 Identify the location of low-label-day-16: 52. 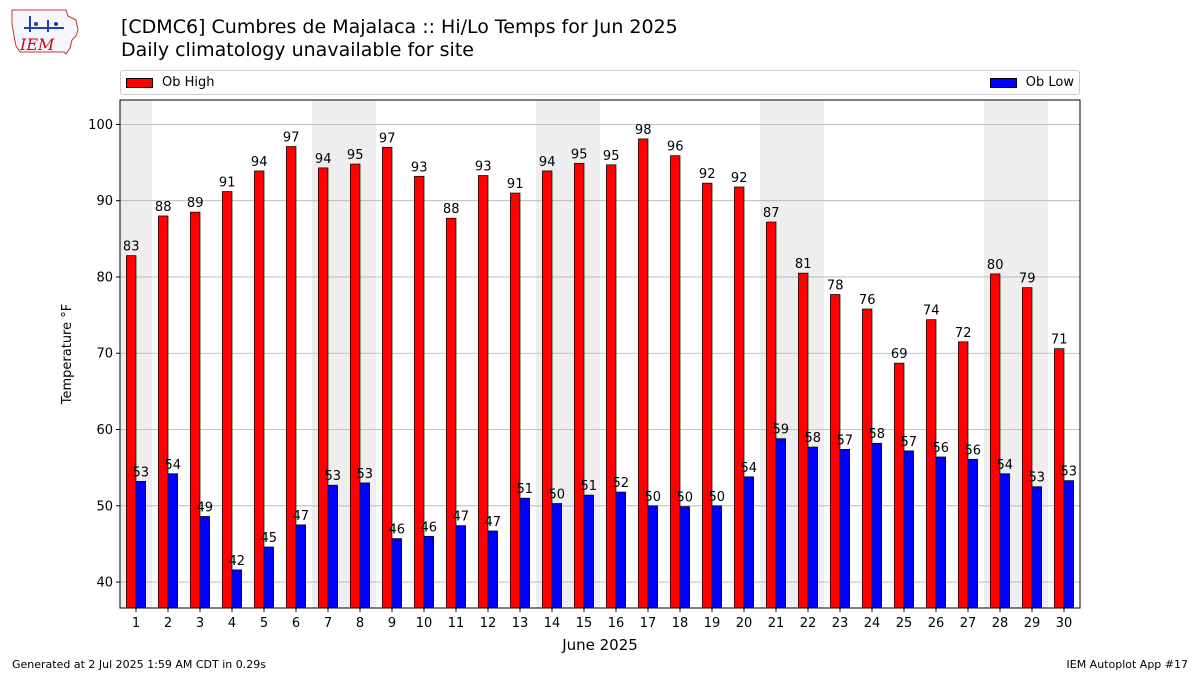
(621, 483).